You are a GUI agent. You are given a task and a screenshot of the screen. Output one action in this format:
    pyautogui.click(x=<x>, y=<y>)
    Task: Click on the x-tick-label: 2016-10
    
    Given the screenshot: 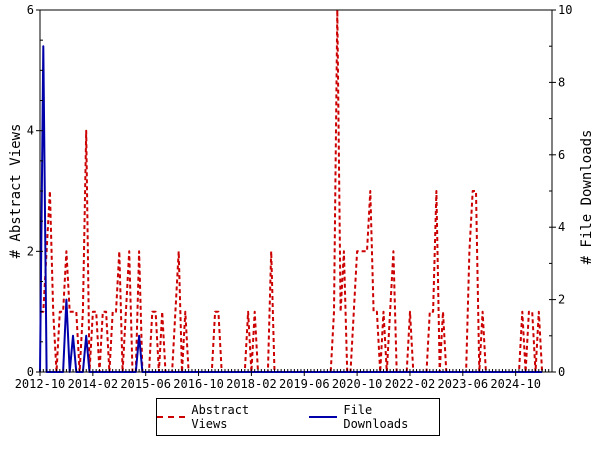 What is the action you would take?
    pyautogui.click(x=198, y=384)
    